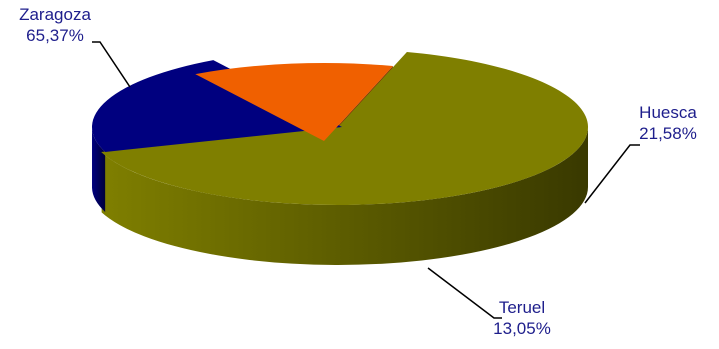 The image size is (719, 349). What do you see at coordinates (522, 307) in the screenshot?
I see `slice-name-teruel: Teruel` at bounding box center [522, 307].